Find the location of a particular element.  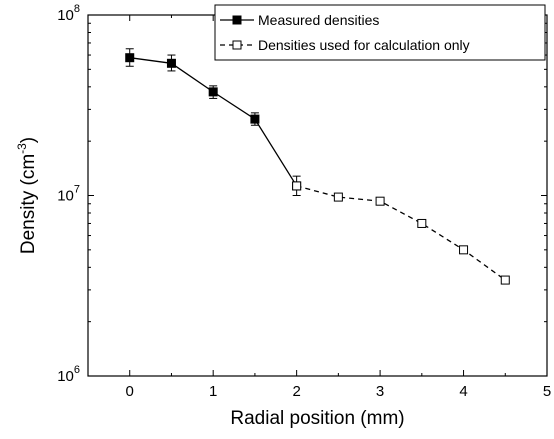

legend-marker-calculation is located at coordinates (237, 45).